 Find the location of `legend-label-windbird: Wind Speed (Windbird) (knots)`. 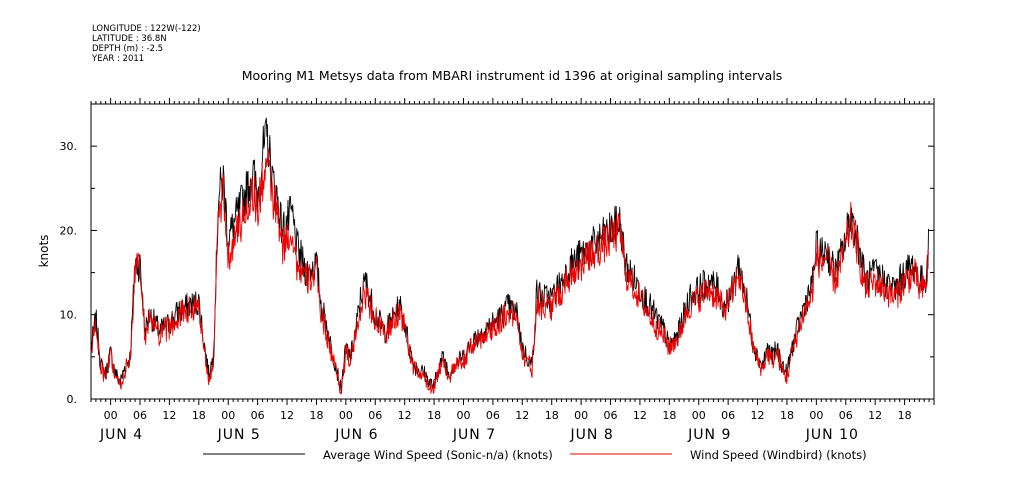

legend-label-windbird: Wind Speed (Windbird) (knots) is located at coordinates (778, 455).